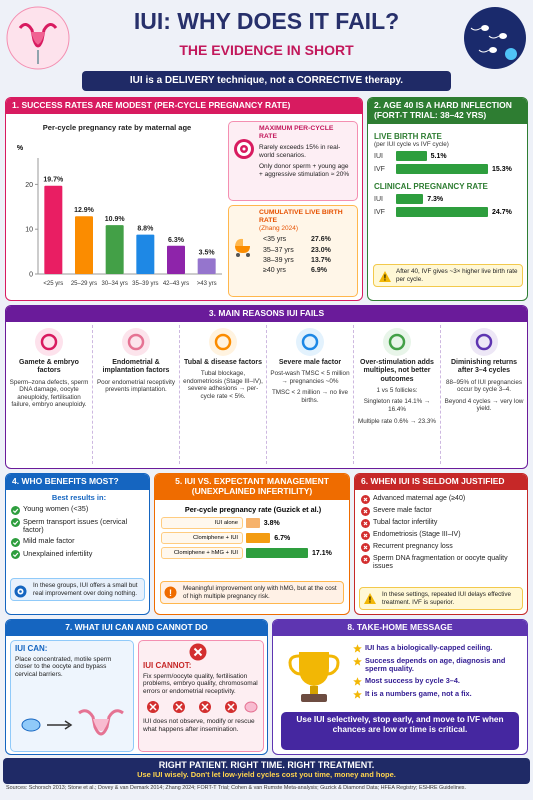 The width and height of the screenshot is (533, 800). Describe the element at coordinates (239, 242) in the screenshot. I see `stroller-hood` at that location.